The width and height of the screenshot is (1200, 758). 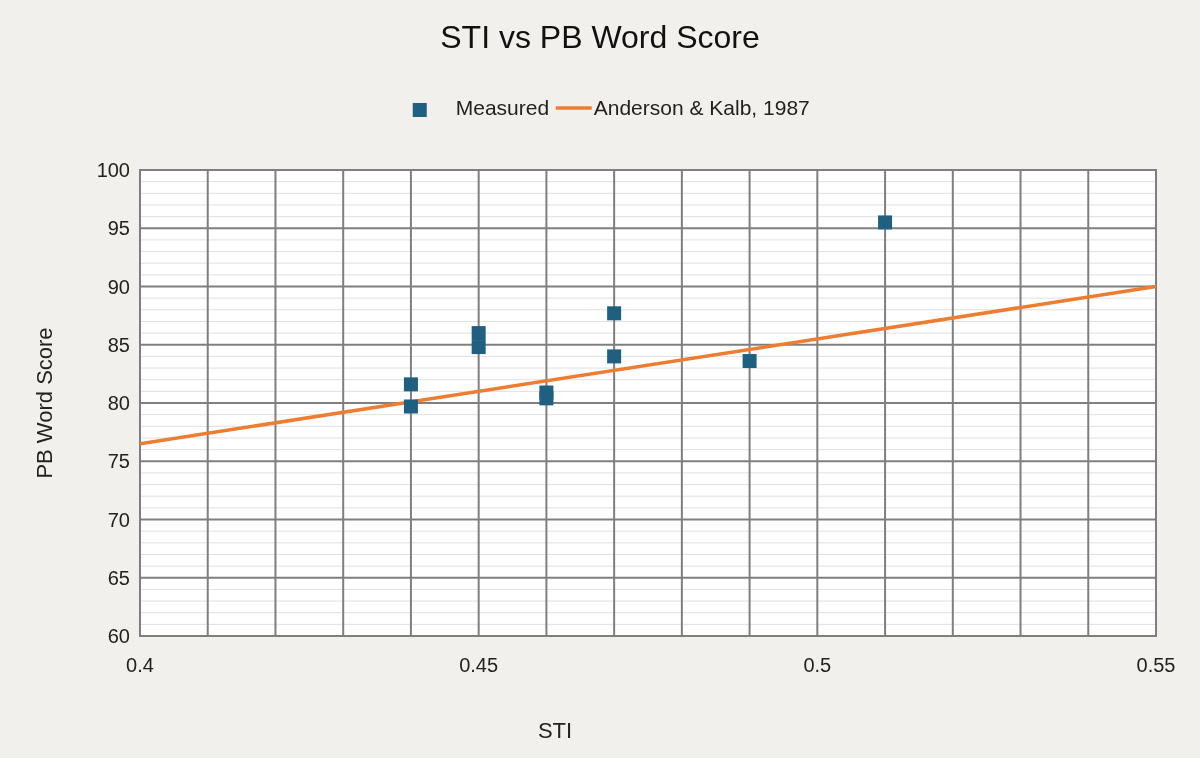 What do you see at coordinates (118, 228) in the screenshot?
I see `y-tick-label: 95` at bounding box center [118, 228].